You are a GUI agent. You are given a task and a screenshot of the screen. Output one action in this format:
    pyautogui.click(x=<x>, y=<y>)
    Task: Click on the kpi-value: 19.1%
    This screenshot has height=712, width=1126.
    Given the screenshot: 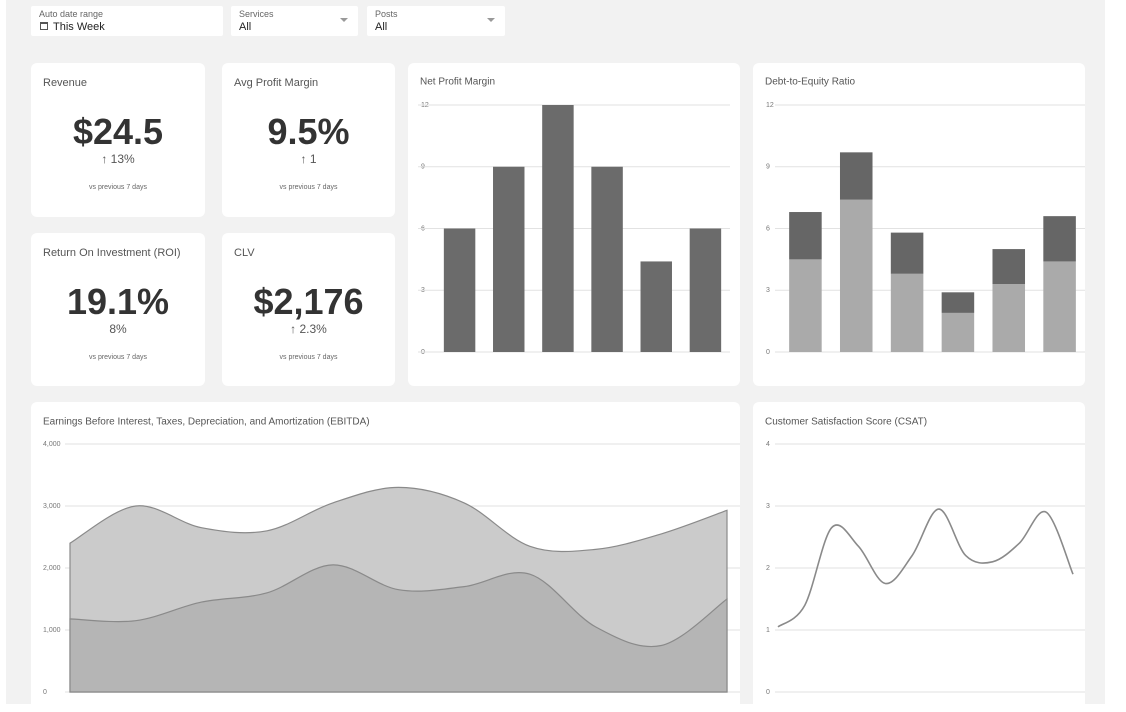 What is the action you would take?
    pyautogui.click(x=118, y=301)
    